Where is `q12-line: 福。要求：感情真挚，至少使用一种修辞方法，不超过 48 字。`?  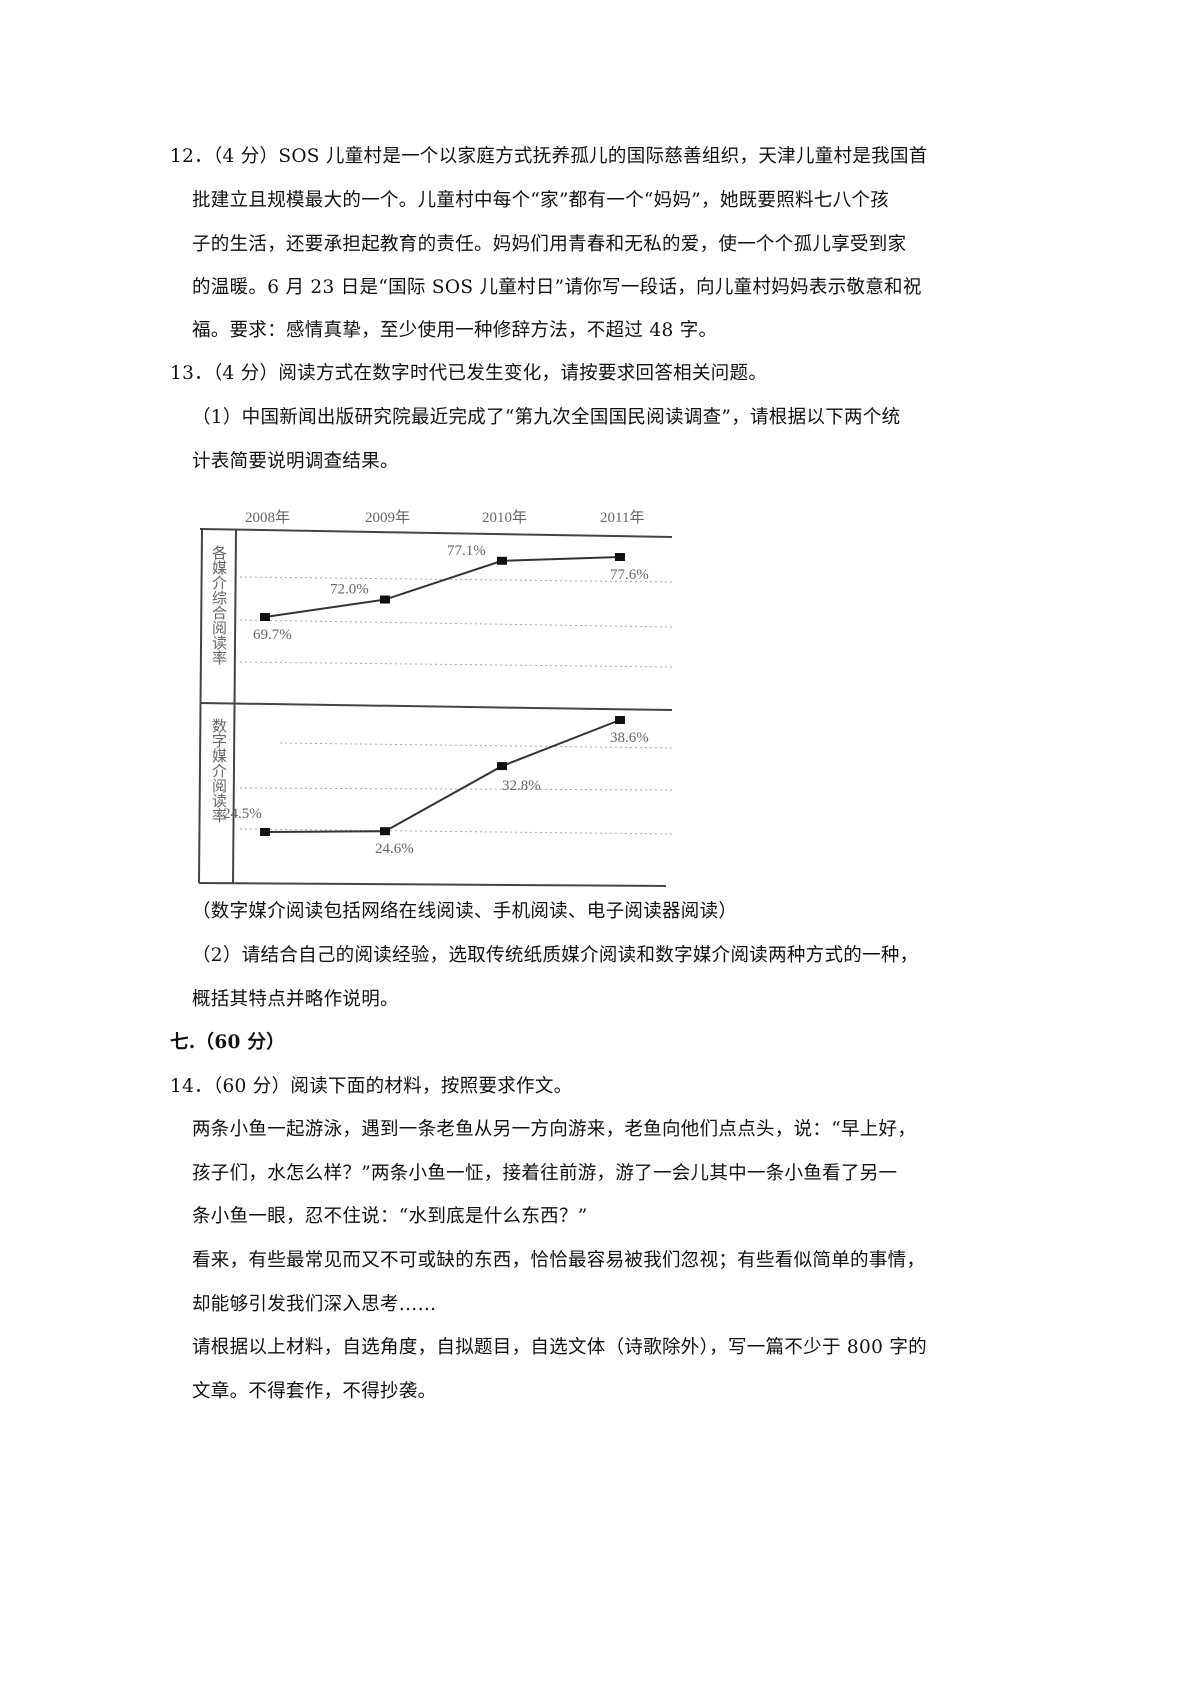
q12-line: 福。要求：感情真挚，至少使用一种修辞方法，不超过 48 字。 is located at coordinates (455, 330).